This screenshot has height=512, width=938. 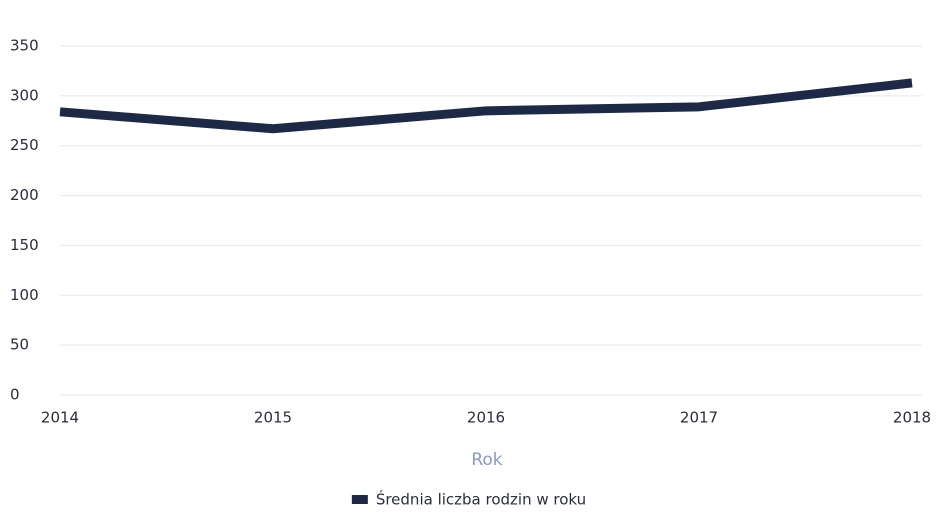 I want to click on x-axis-label: Rok, so click(x=486, y=460).